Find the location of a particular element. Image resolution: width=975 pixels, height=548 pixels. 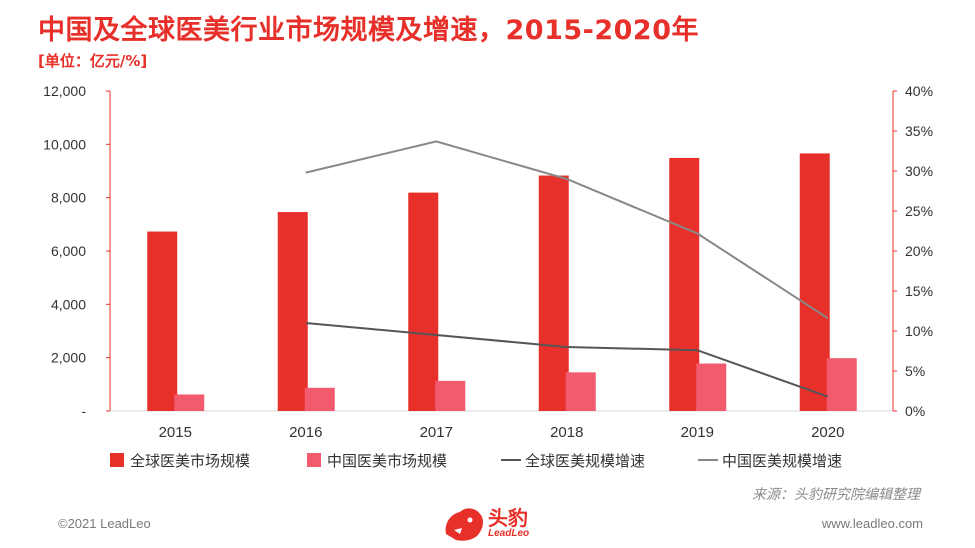

y-right-tick-label: 30% is located at coordinates (919, 171).